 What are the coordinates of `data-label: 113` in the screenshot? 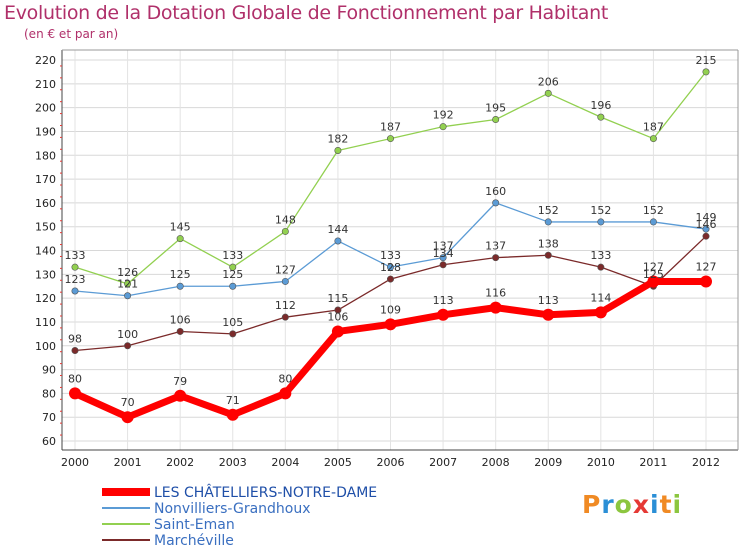 It's located at (548, 300).